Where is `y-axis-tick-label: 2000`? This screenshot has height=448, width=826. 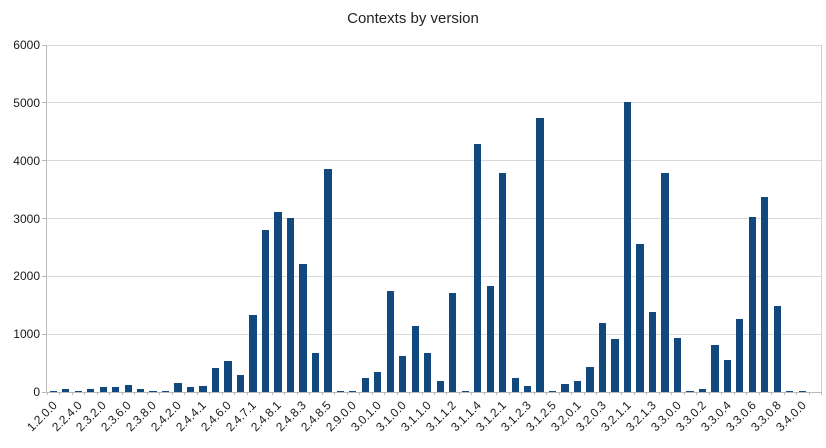
y-axis-tick-label: 2000 is located at coordinates (26, 276).